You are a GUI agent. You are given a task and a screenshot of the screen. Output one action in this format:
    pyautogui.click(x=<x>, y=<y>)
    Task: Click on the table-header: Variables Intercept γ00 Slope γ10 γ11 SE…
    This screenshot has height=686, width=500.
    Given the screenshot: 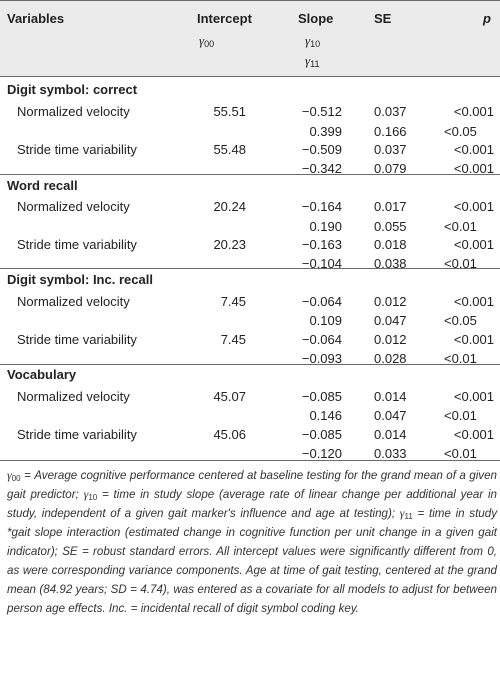 What is the action you would take?
    pyautogui.click(x=250, y=38)
    